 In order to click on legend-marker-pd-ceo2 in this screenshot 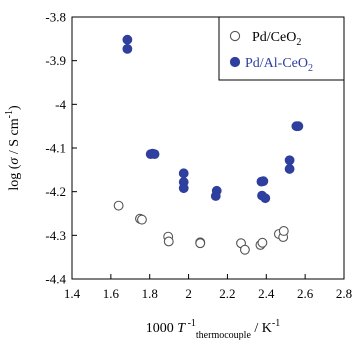, I will do `click(235, 36)`.